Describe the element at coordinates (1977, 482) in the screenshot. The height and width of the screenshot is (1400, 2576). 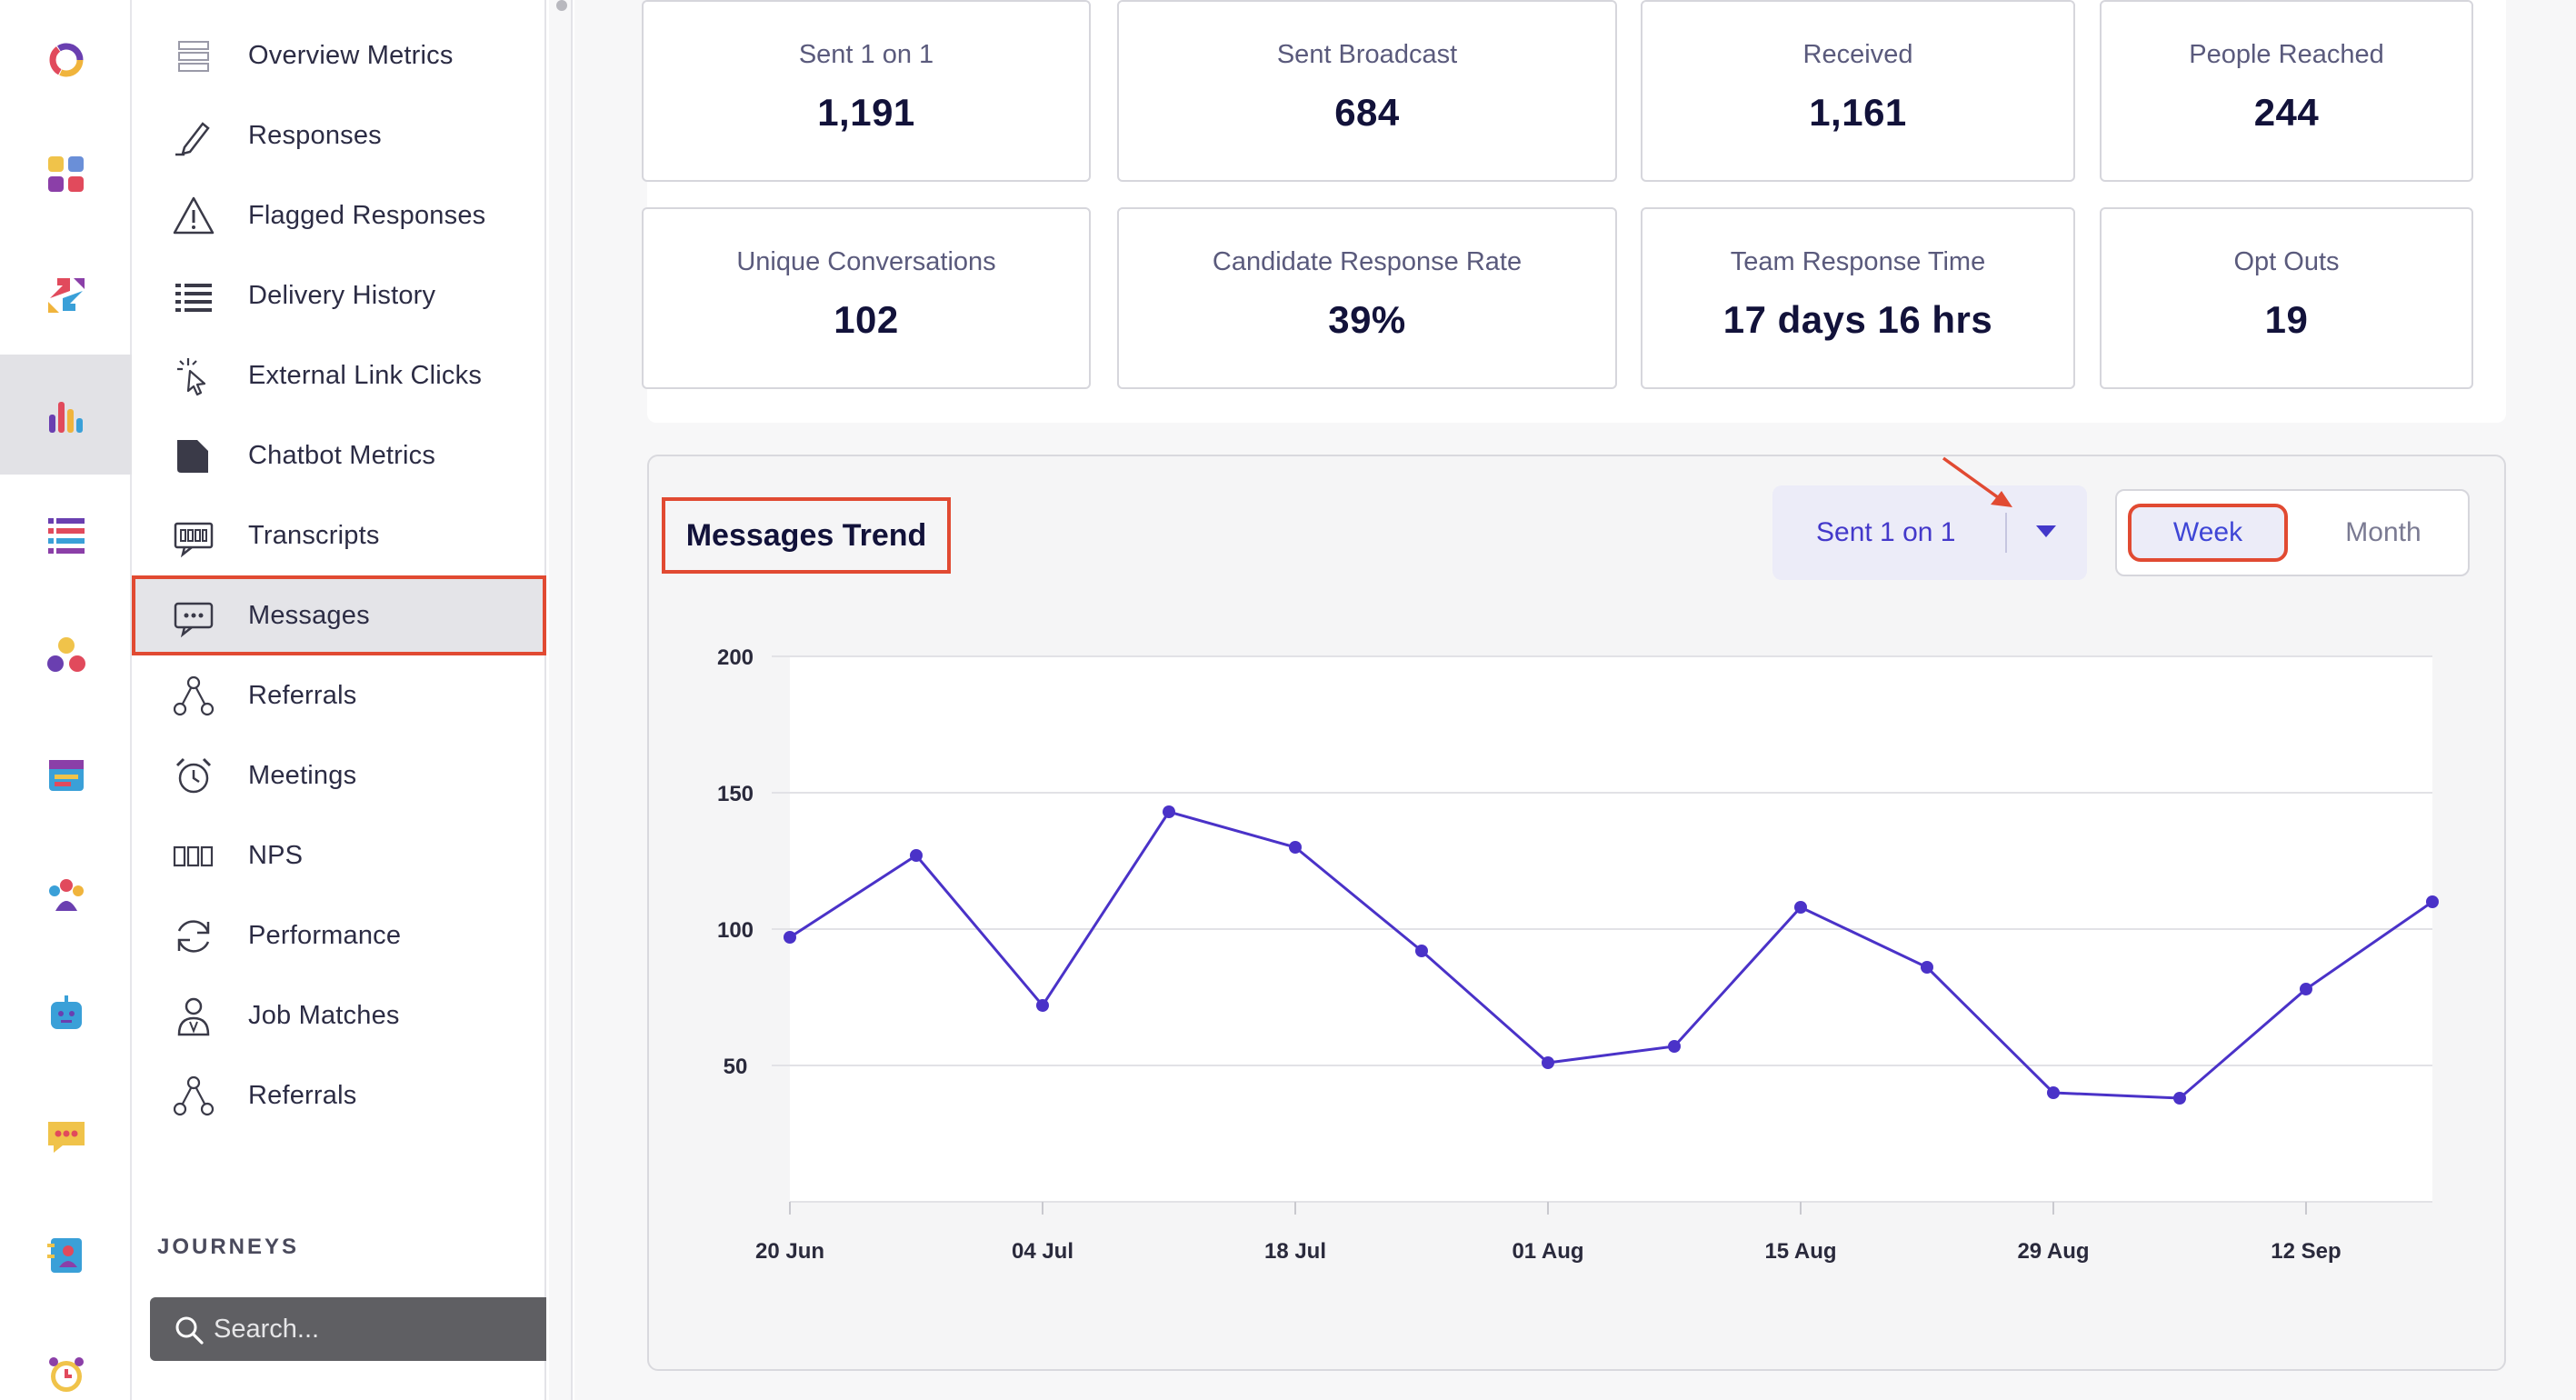
I see `annotation-arrow-icon` at that location.